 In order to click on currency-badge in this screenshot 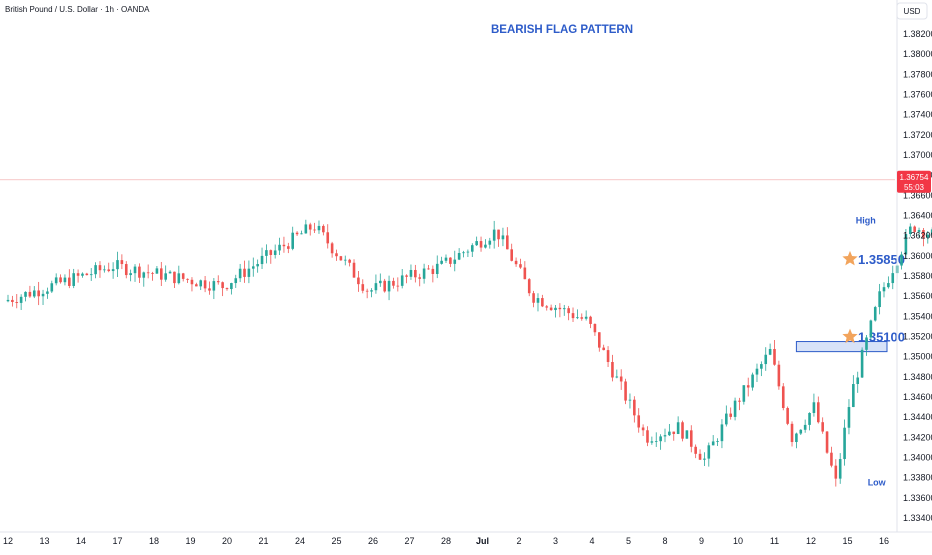, I will do `click(912, 11)`.